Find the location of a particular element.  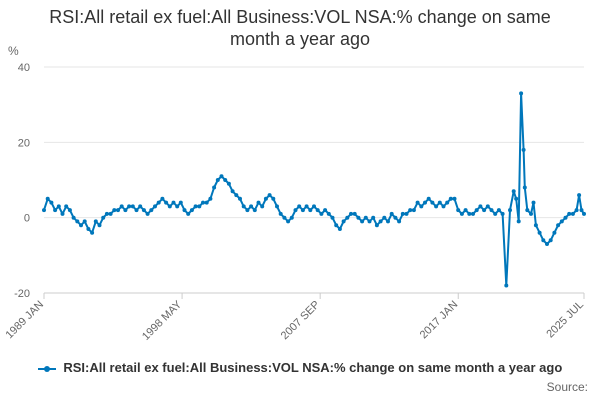

y-tick-labels: -20 0 20 40 is located at coordinates (22, 181).